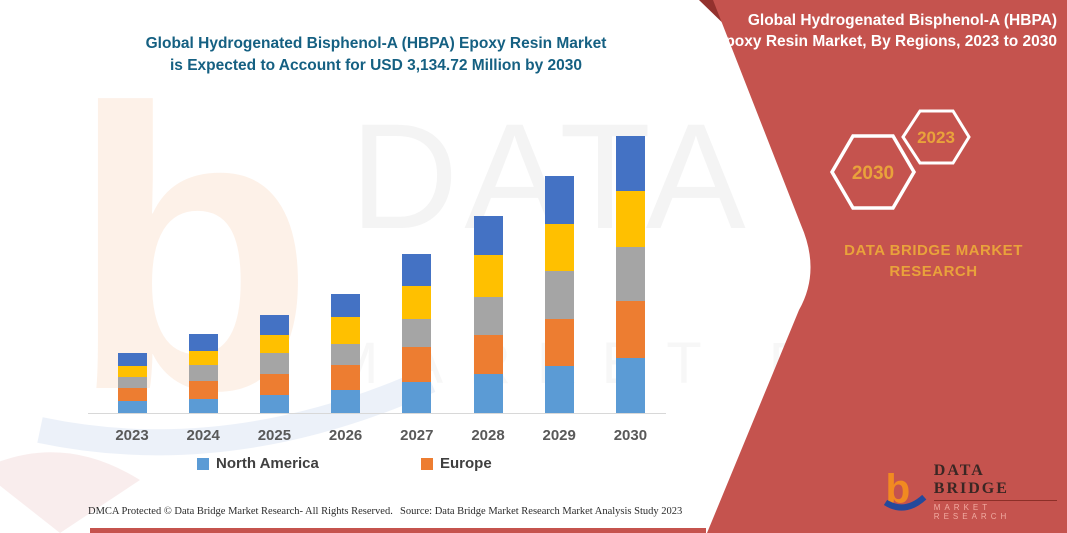 This screenshot has height=533, width=1067. I want to click on bar-2027, so click(417, 333).